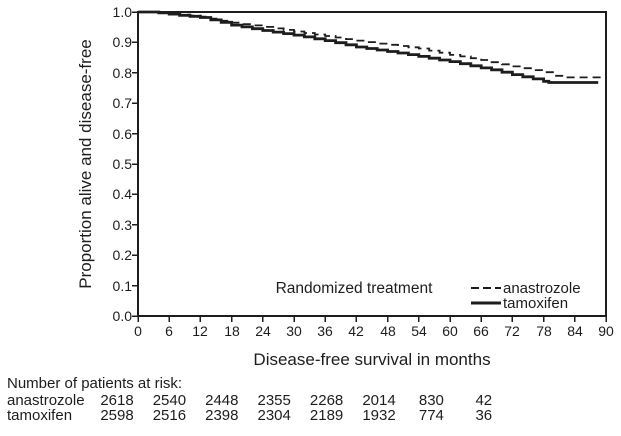 This screenshot has width=621, height=436. Describe the element at coordinates (40, 415) in the screenshot. I see `risk-row-label-tamoxifen: tamoxifen` at that location.